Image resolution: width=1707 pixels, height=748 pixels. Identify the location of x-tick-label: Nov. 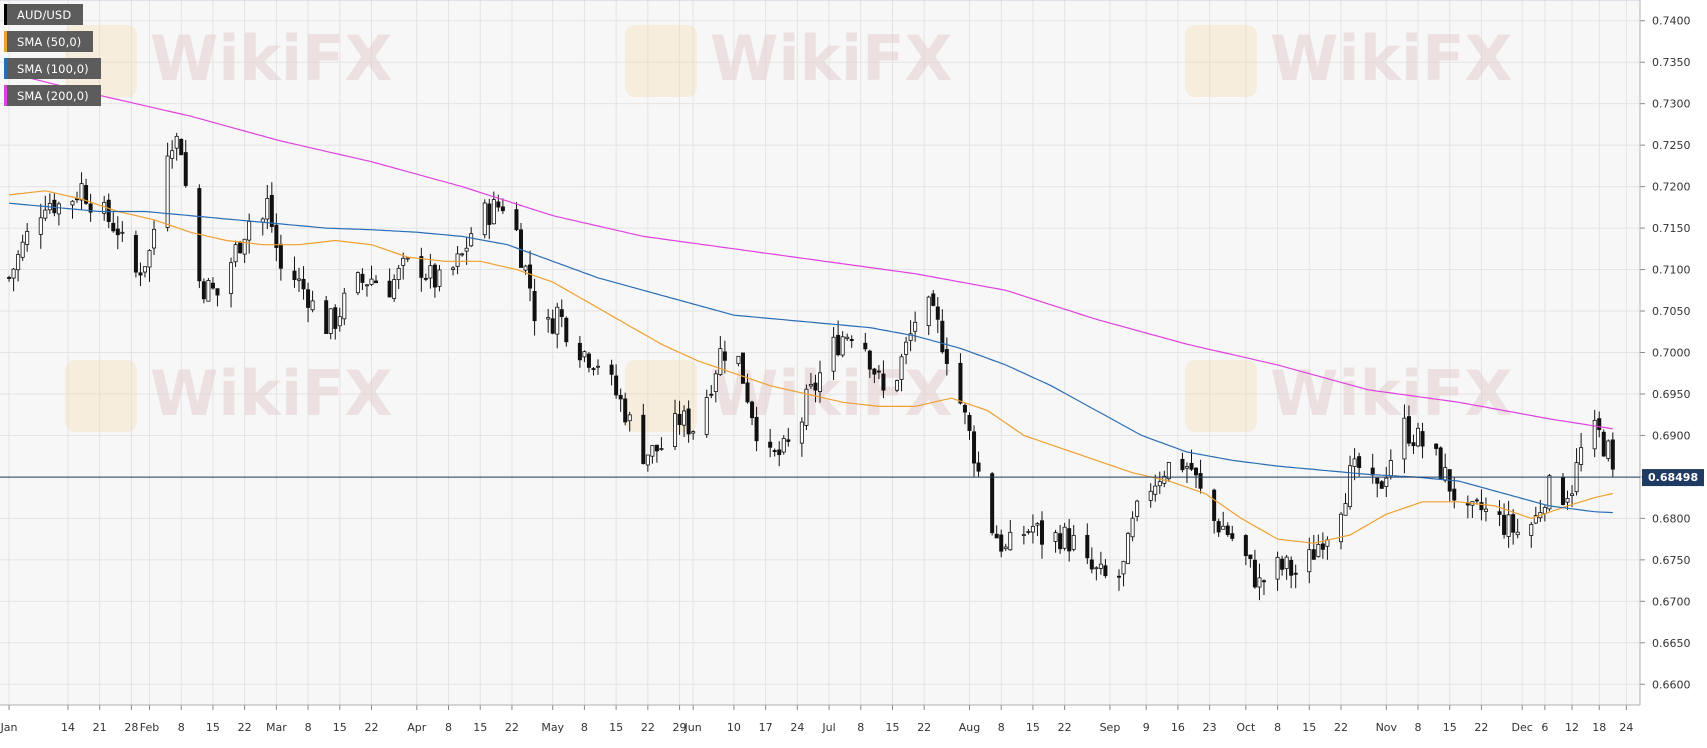
(1387, 727).